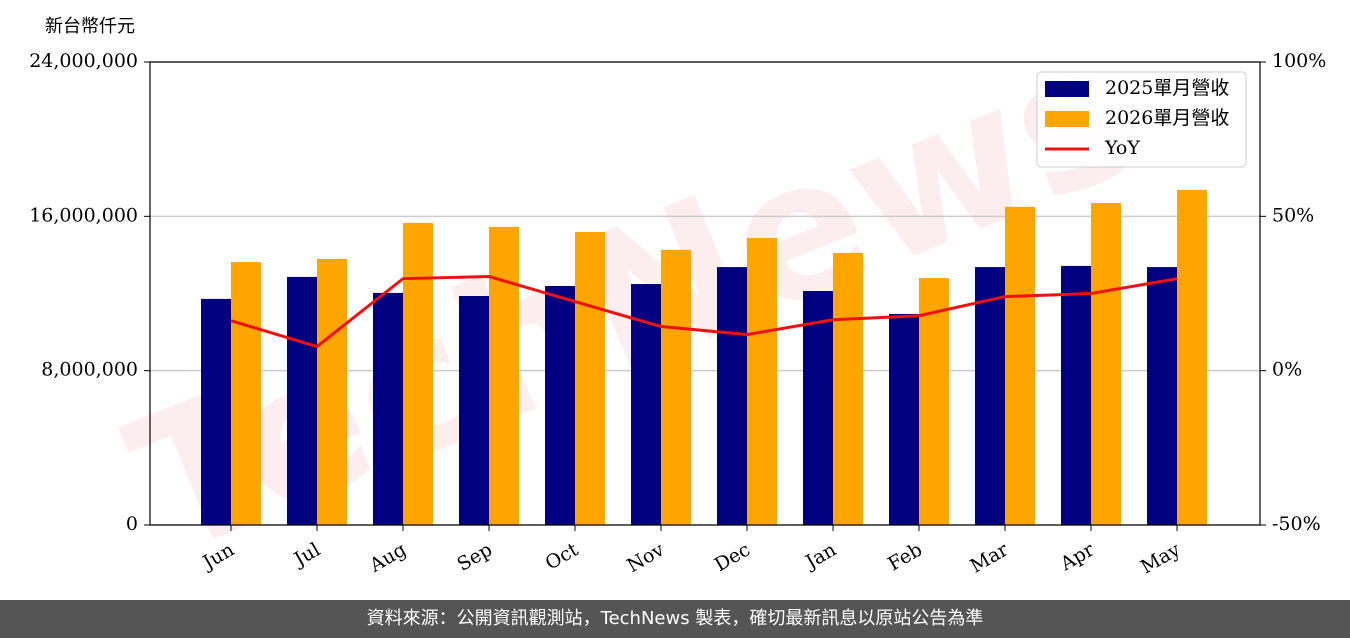 Image resolution: width=1350 pixels, height=638 pixels. I want to click on x-tick-label: Sep, so click(474, 557).